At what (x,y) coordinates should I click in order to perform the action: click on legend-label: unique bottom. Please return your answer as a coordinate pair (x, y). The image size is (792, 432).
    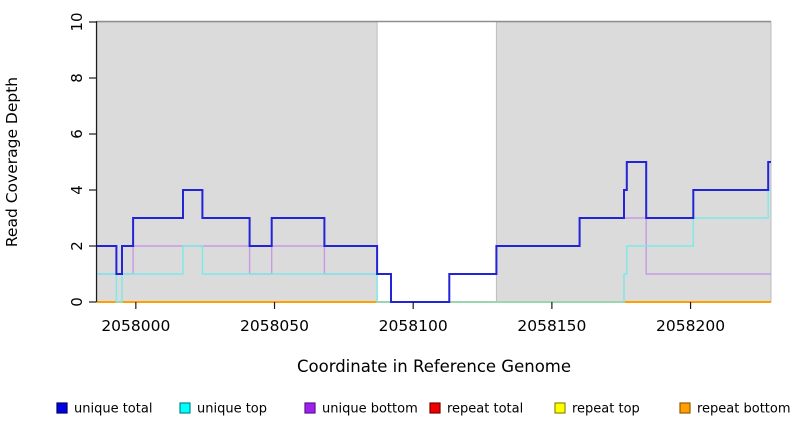
    Looking at the image, I should click on (370, 409).